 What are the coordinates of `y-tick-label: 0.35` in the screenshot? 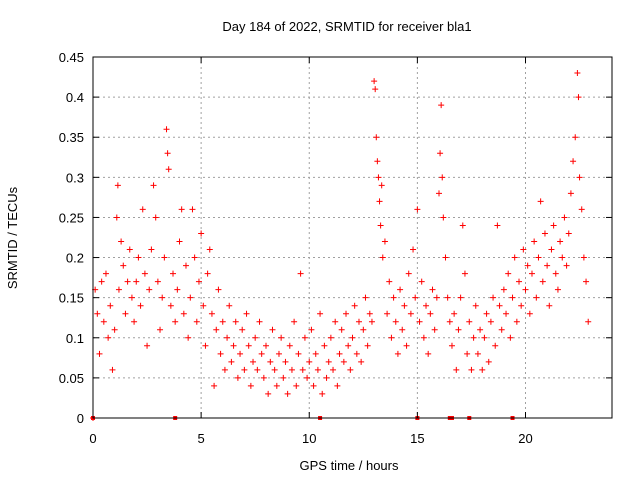 It's located at (71, 137).